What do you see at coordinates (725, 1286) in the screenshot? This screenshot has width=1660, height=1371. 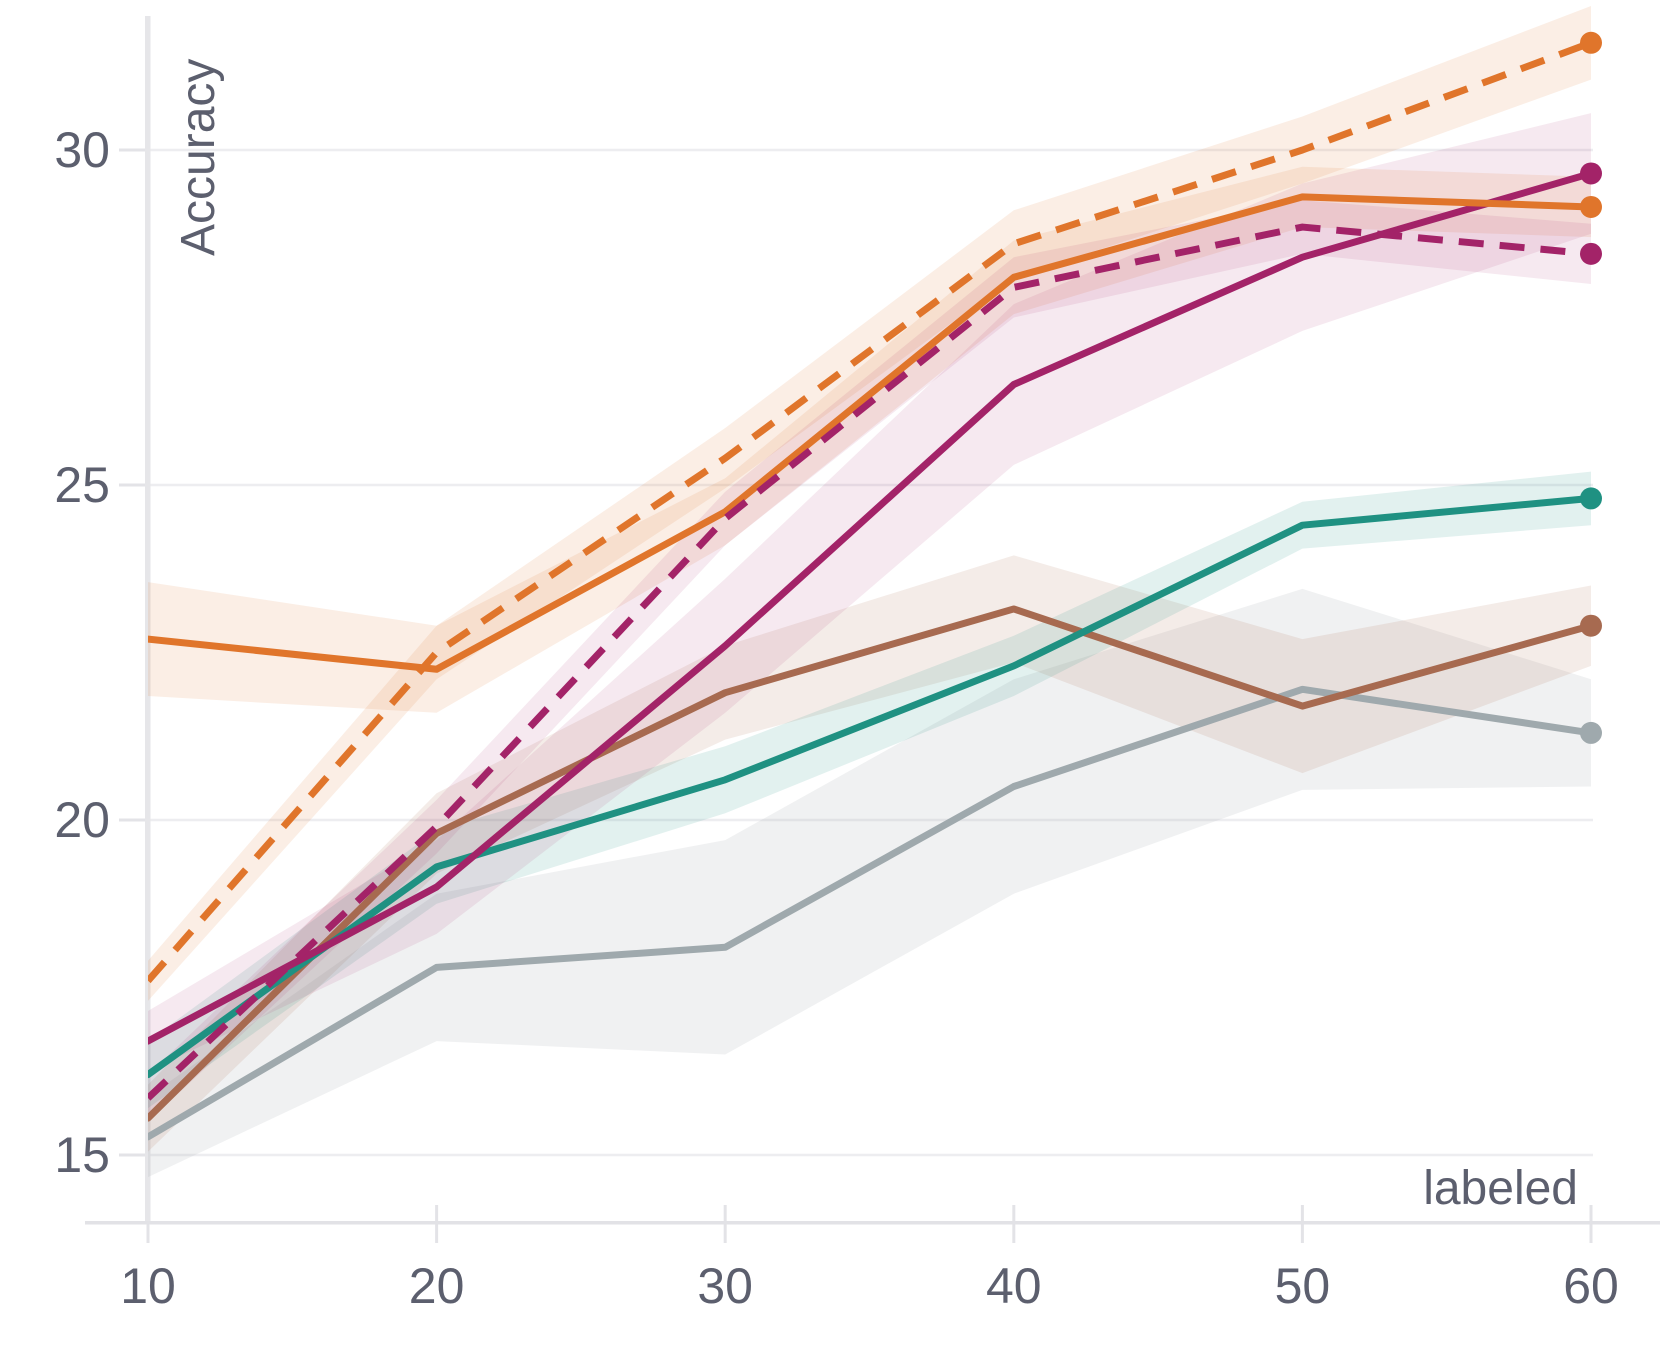 I see `x-tick-label-30: 30` at bounding box center [725, 1286].